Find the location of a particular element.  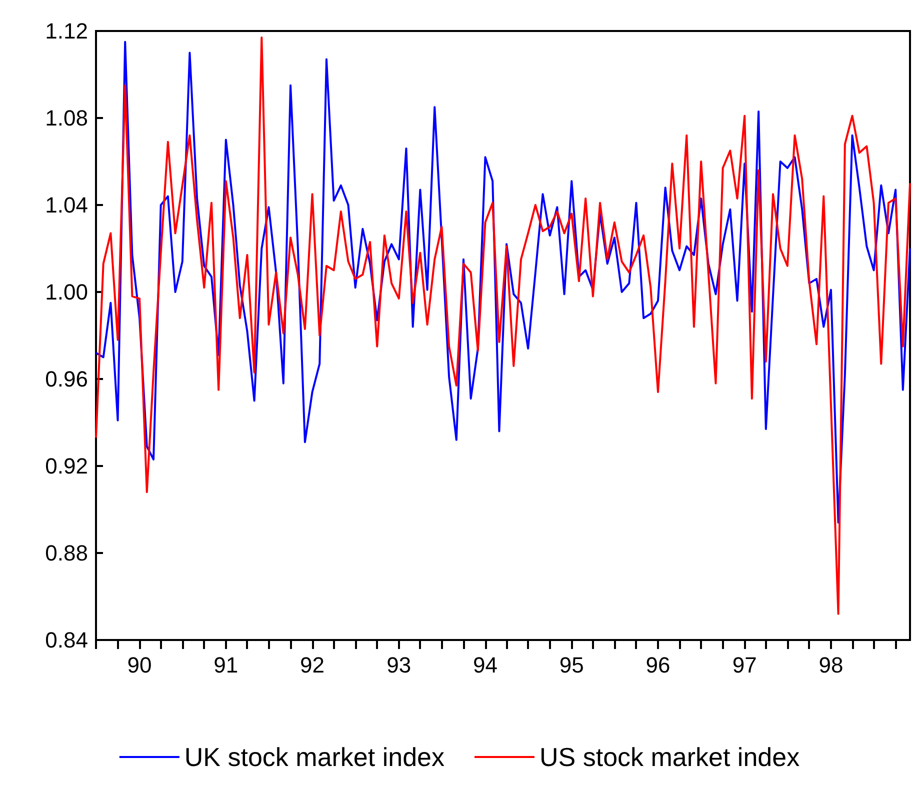

x-tick-label: 93 is located at coordinates (399, 665).